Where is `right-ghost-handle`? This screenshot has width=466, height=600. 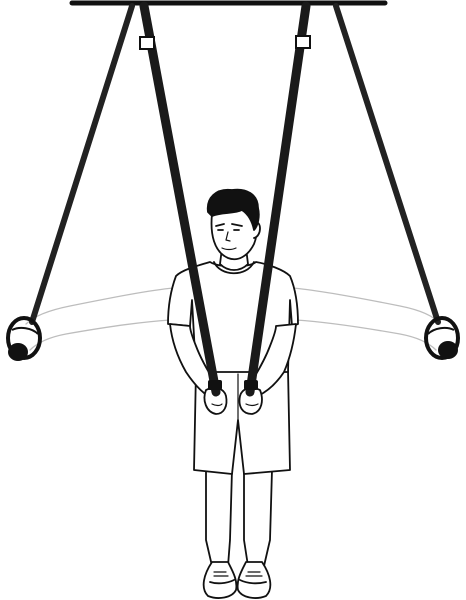
right-ghost-handle is located at coordinates (442, 338).